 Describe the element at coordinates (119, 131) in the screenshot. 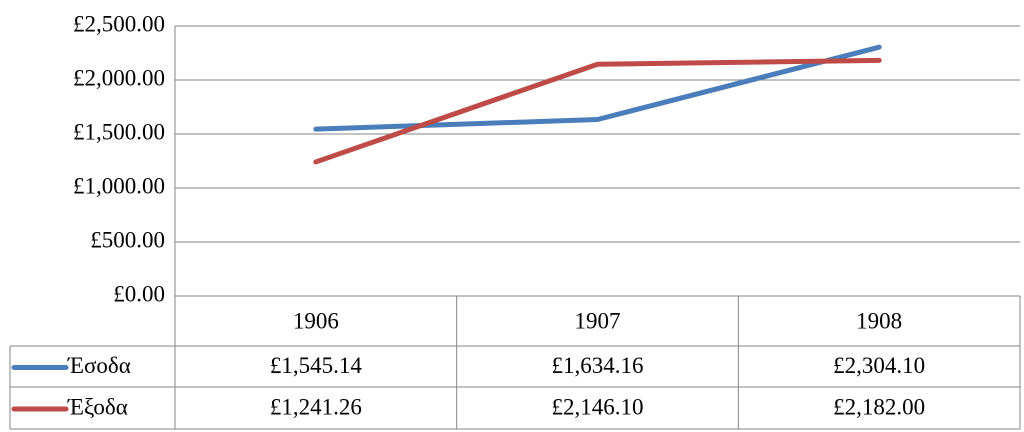

I see `y-tick-label: £1,500.00` at that location.